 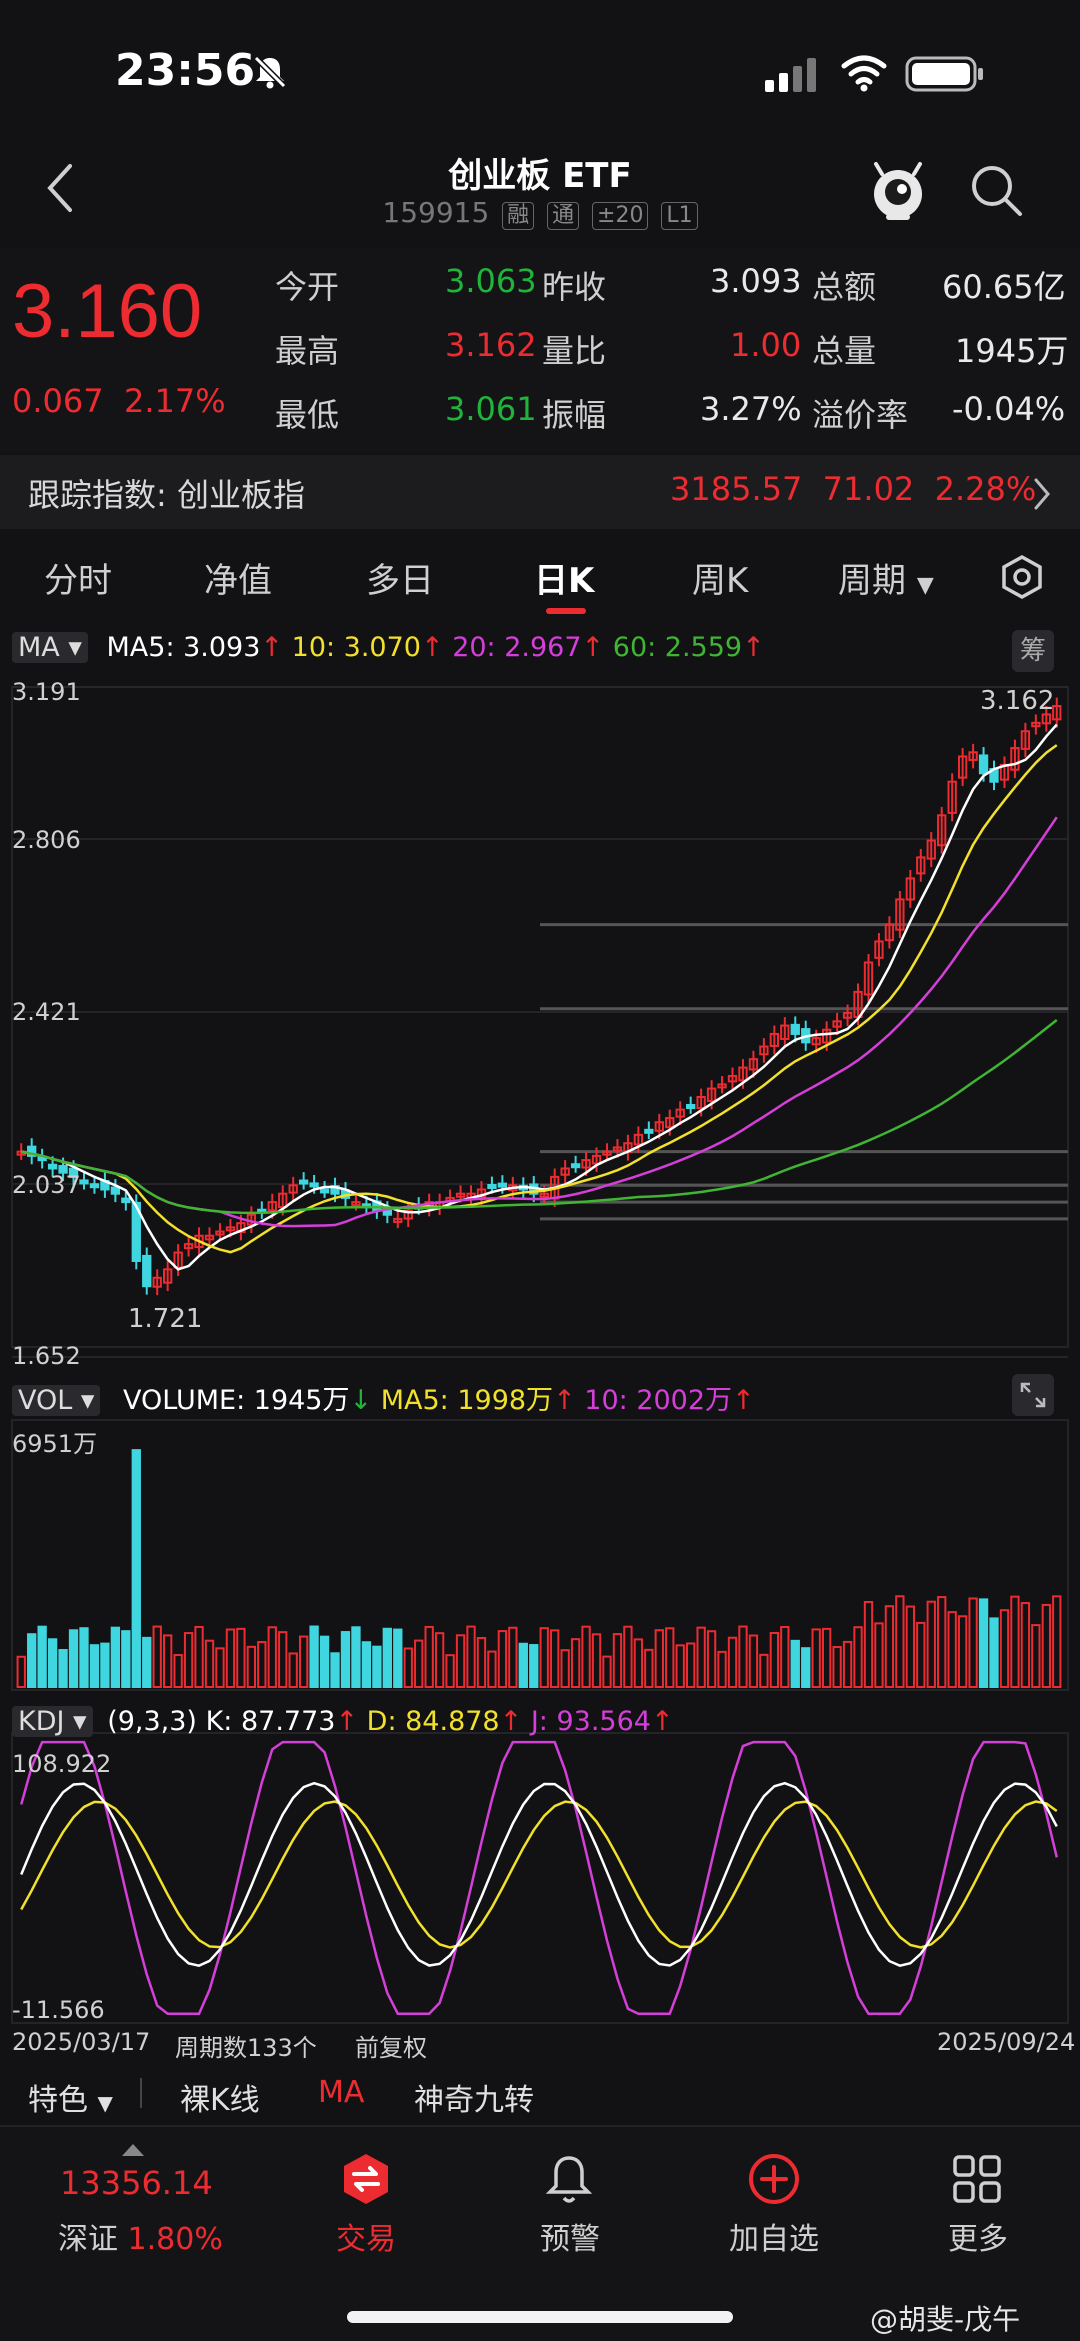 I want to click on tracking-index-row, so click(x=540, y=492).